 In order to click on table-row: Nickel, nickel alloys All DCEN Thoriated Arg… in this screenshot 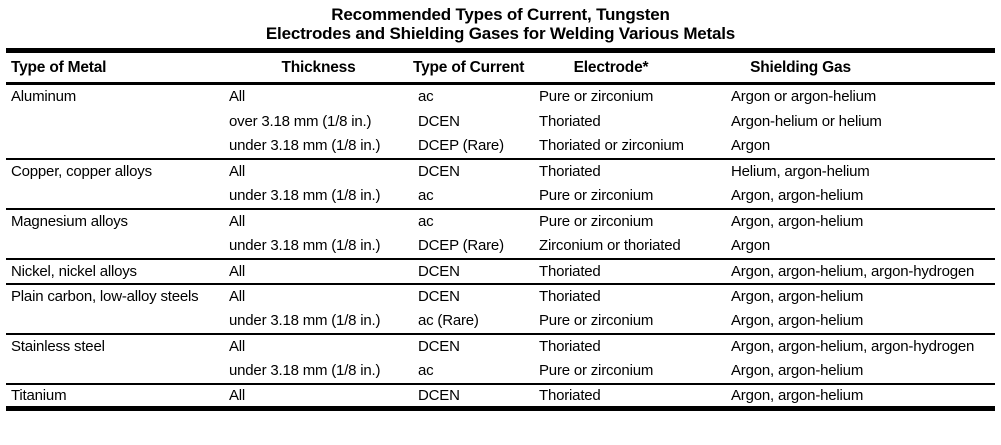, I will do `click(500, 271)`.